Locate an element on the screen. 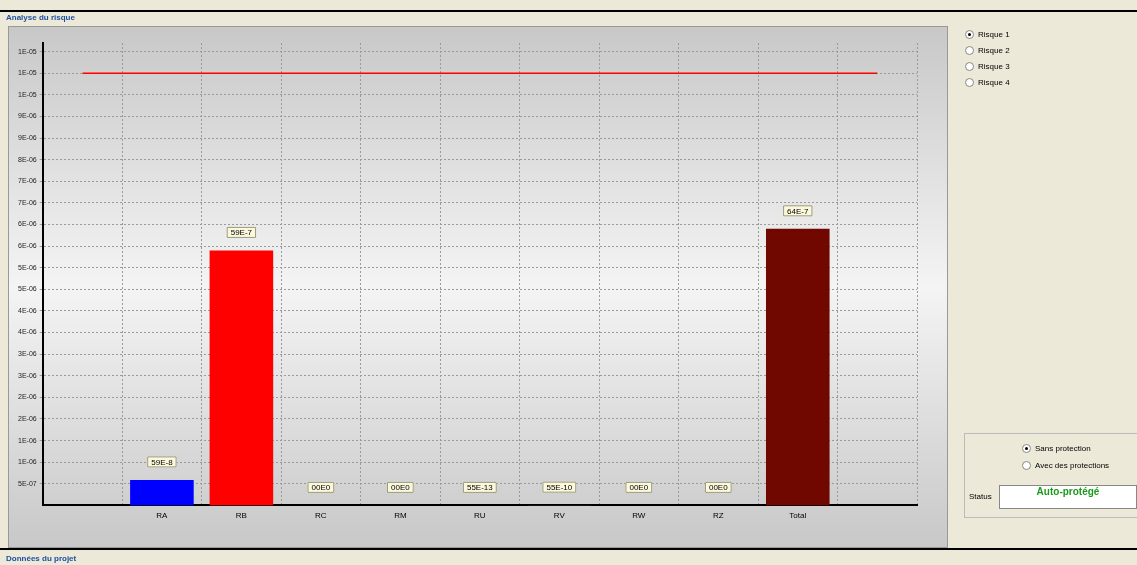 The height and width of the screenshot is (565, 1137). text: Risque 2 is located at coordinates (994, 50).